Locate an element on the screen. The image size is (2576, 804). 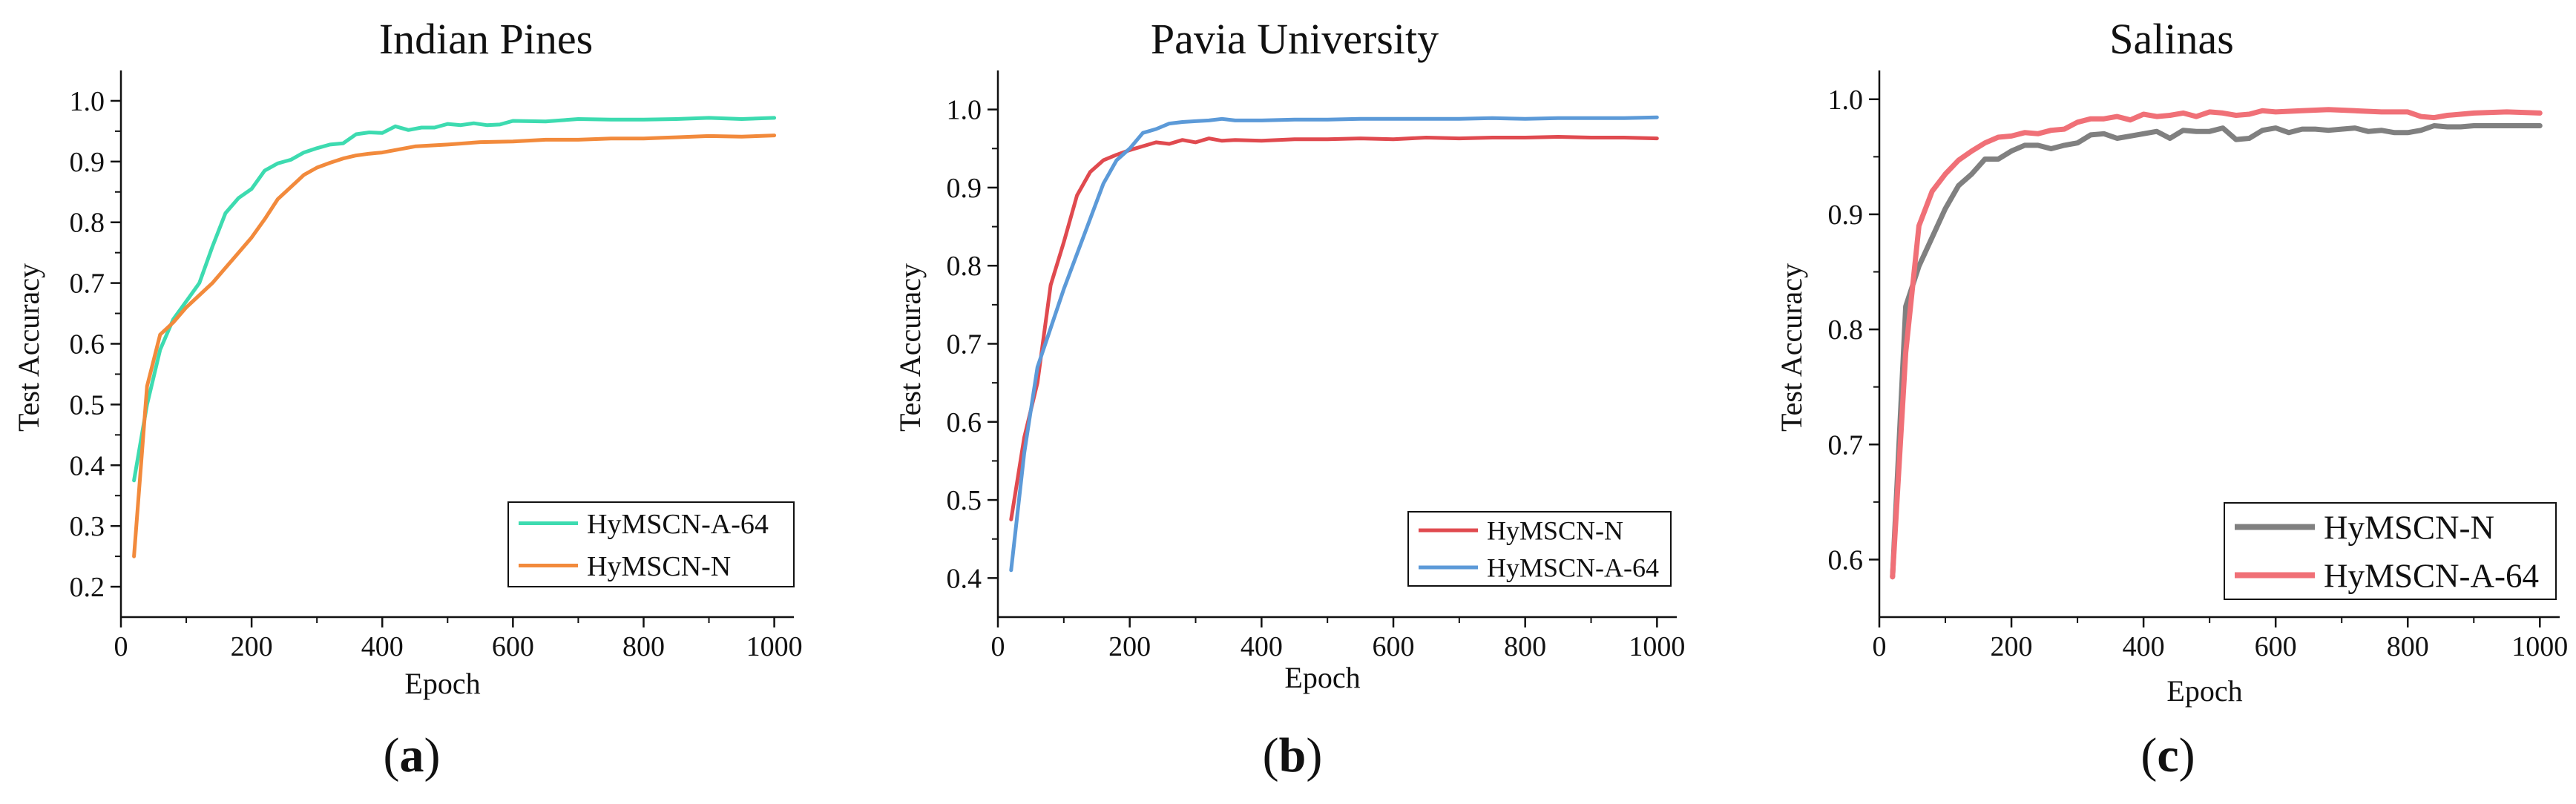
y-tick-label: 0.3 is located at coordinates (87, 526).